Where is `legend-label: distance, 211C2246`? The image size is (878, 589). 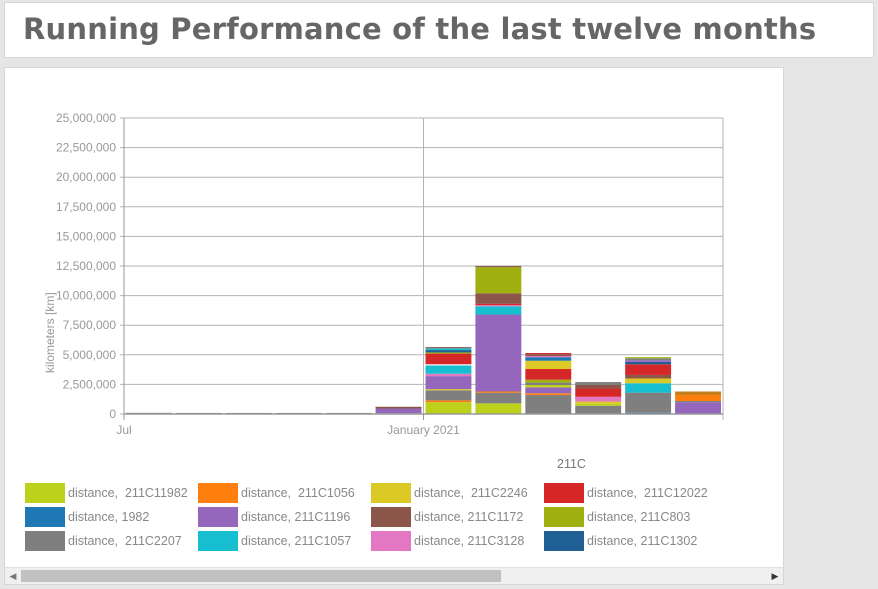
legend-label: distance, 211C2246 is located at coordinates (471, 493).